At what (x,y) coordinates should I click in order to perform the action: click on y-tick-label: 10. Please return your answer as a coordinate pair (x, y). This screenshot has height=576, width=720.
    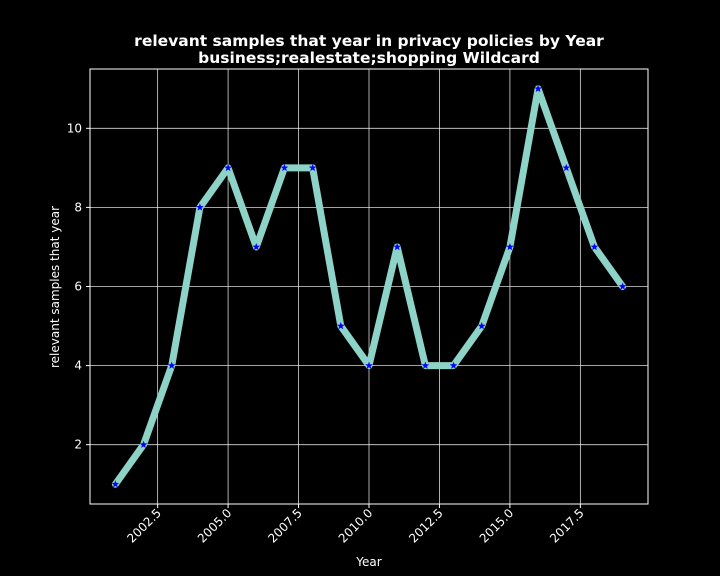
    Looking at the image, I should click on (74, 128).